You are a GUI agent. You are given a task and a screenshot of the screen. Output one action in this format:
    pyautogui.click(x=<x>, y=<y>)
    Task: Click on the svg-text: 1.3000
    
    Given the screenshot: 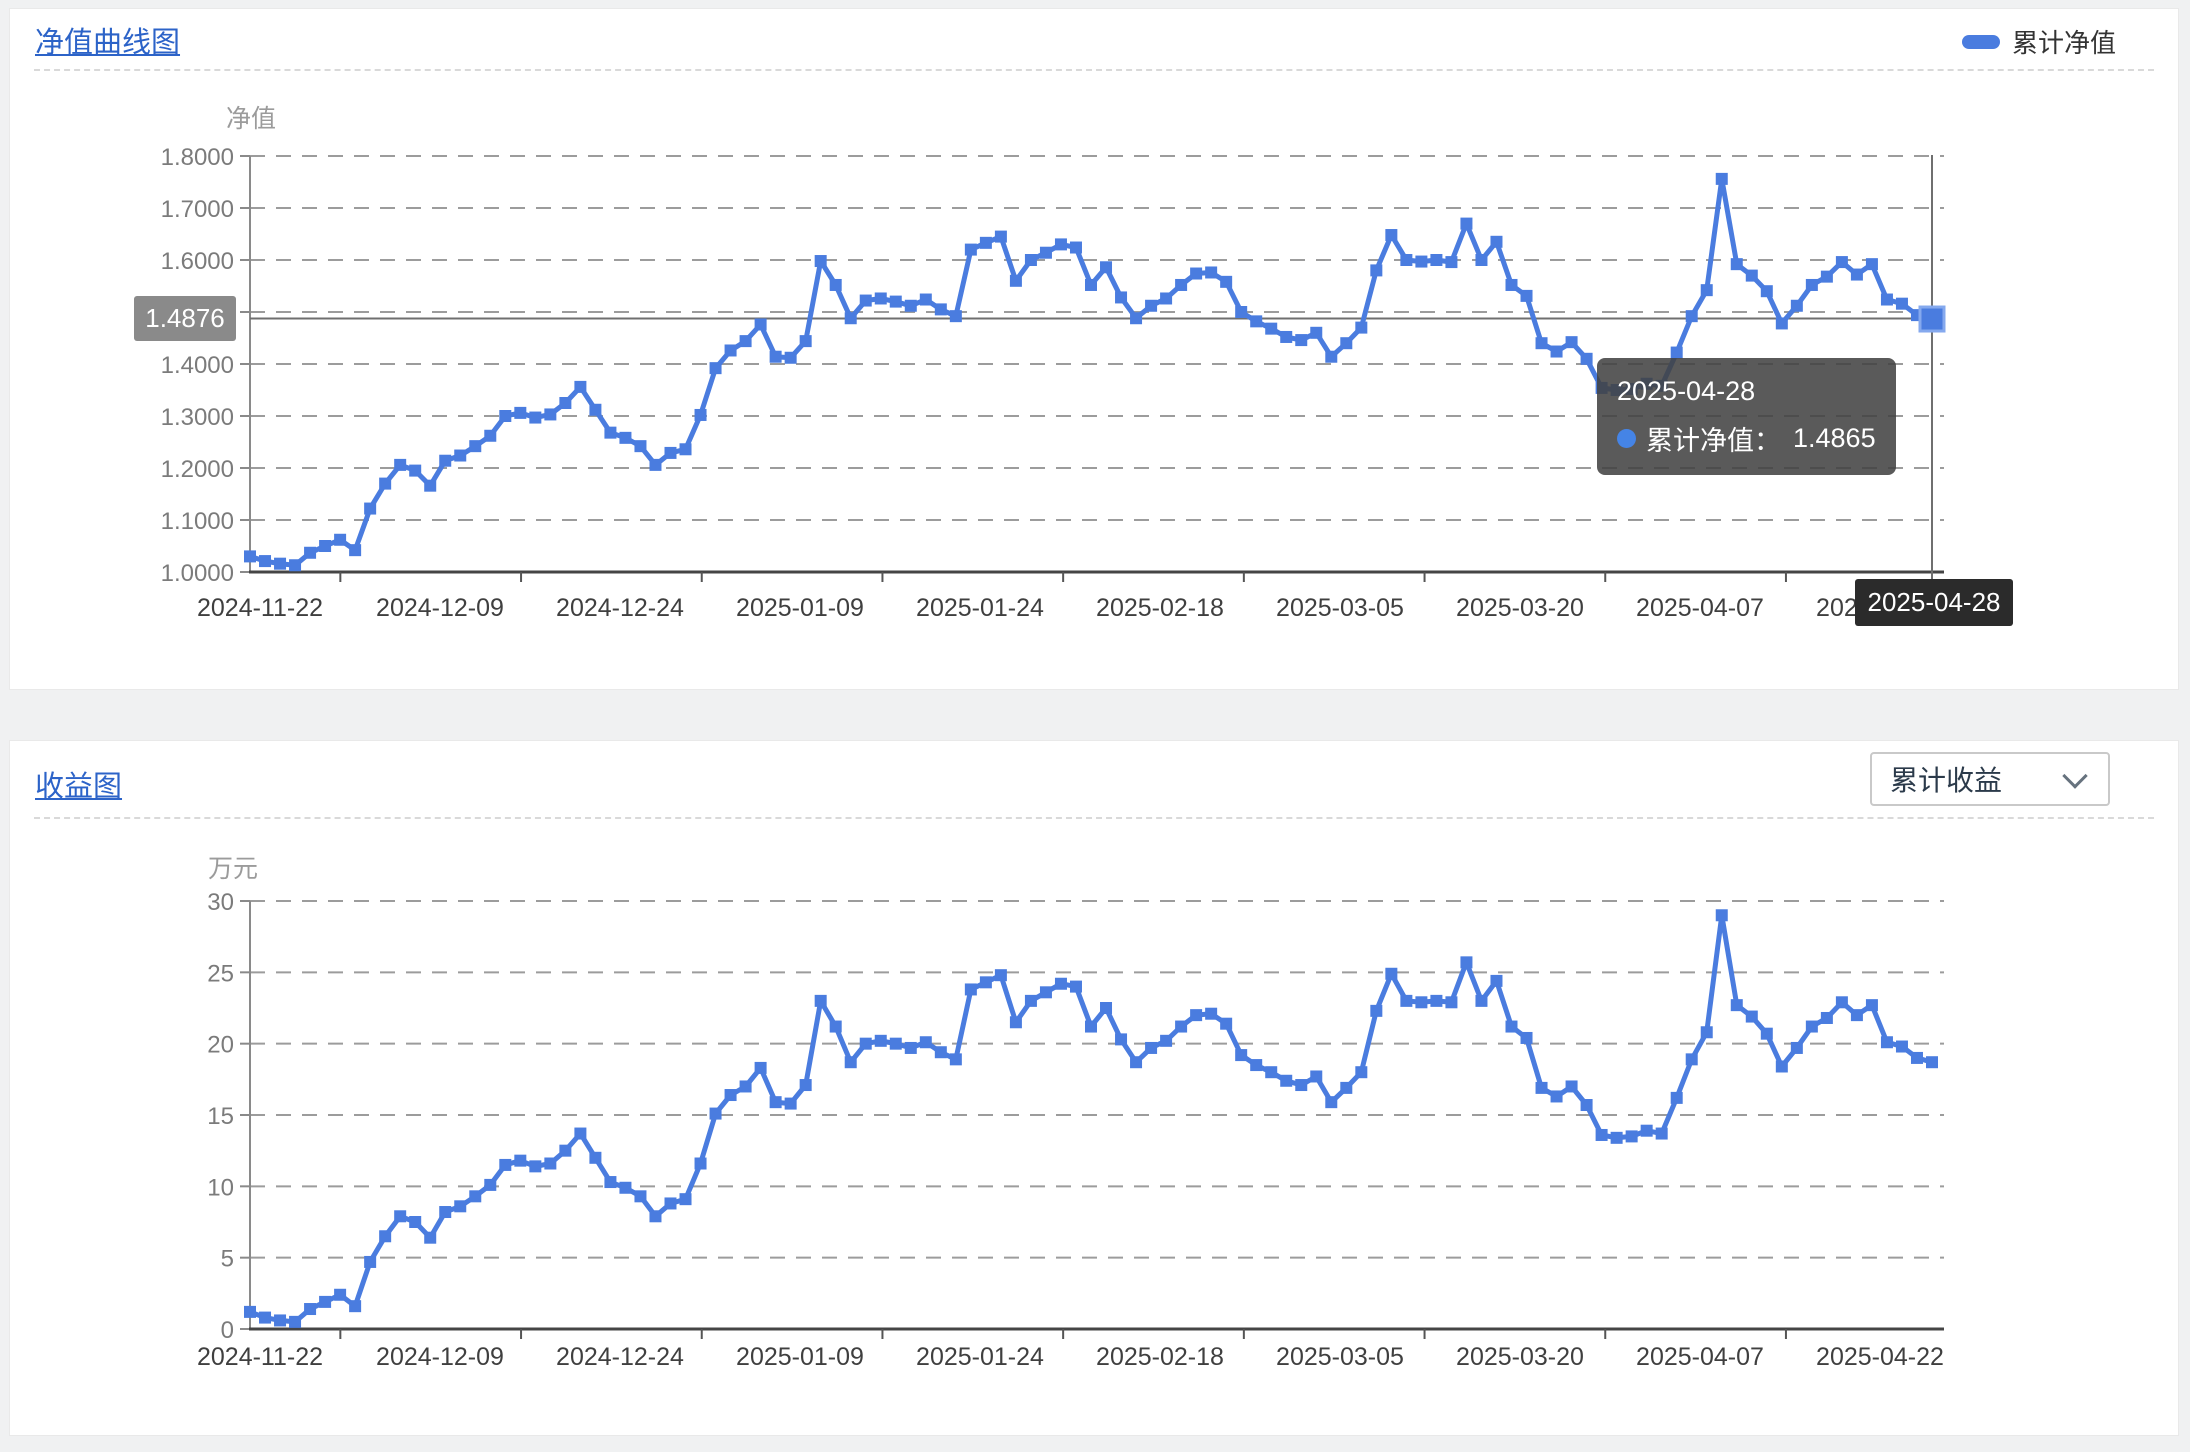 What is the action you would take?
    pyautogui.click(x=197, y=417)
    